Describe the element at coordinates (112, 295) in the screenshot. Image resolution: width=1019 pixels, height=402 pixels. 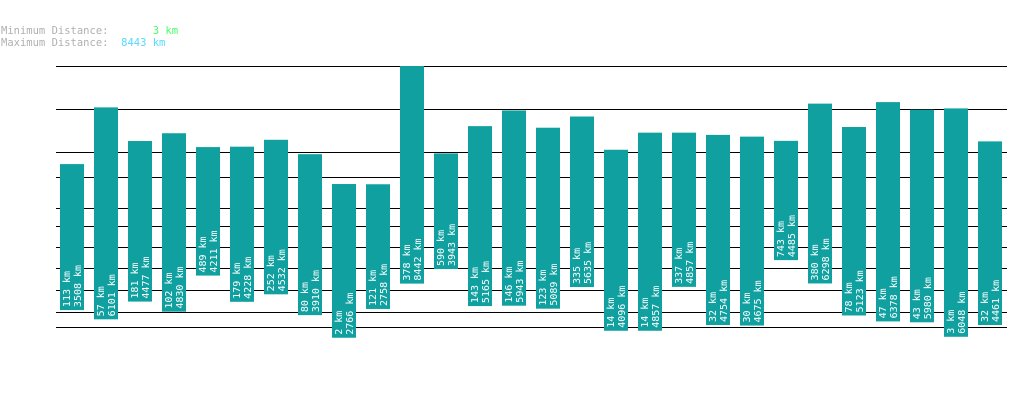
I see `max-distance-label: 6101 km` at that location.